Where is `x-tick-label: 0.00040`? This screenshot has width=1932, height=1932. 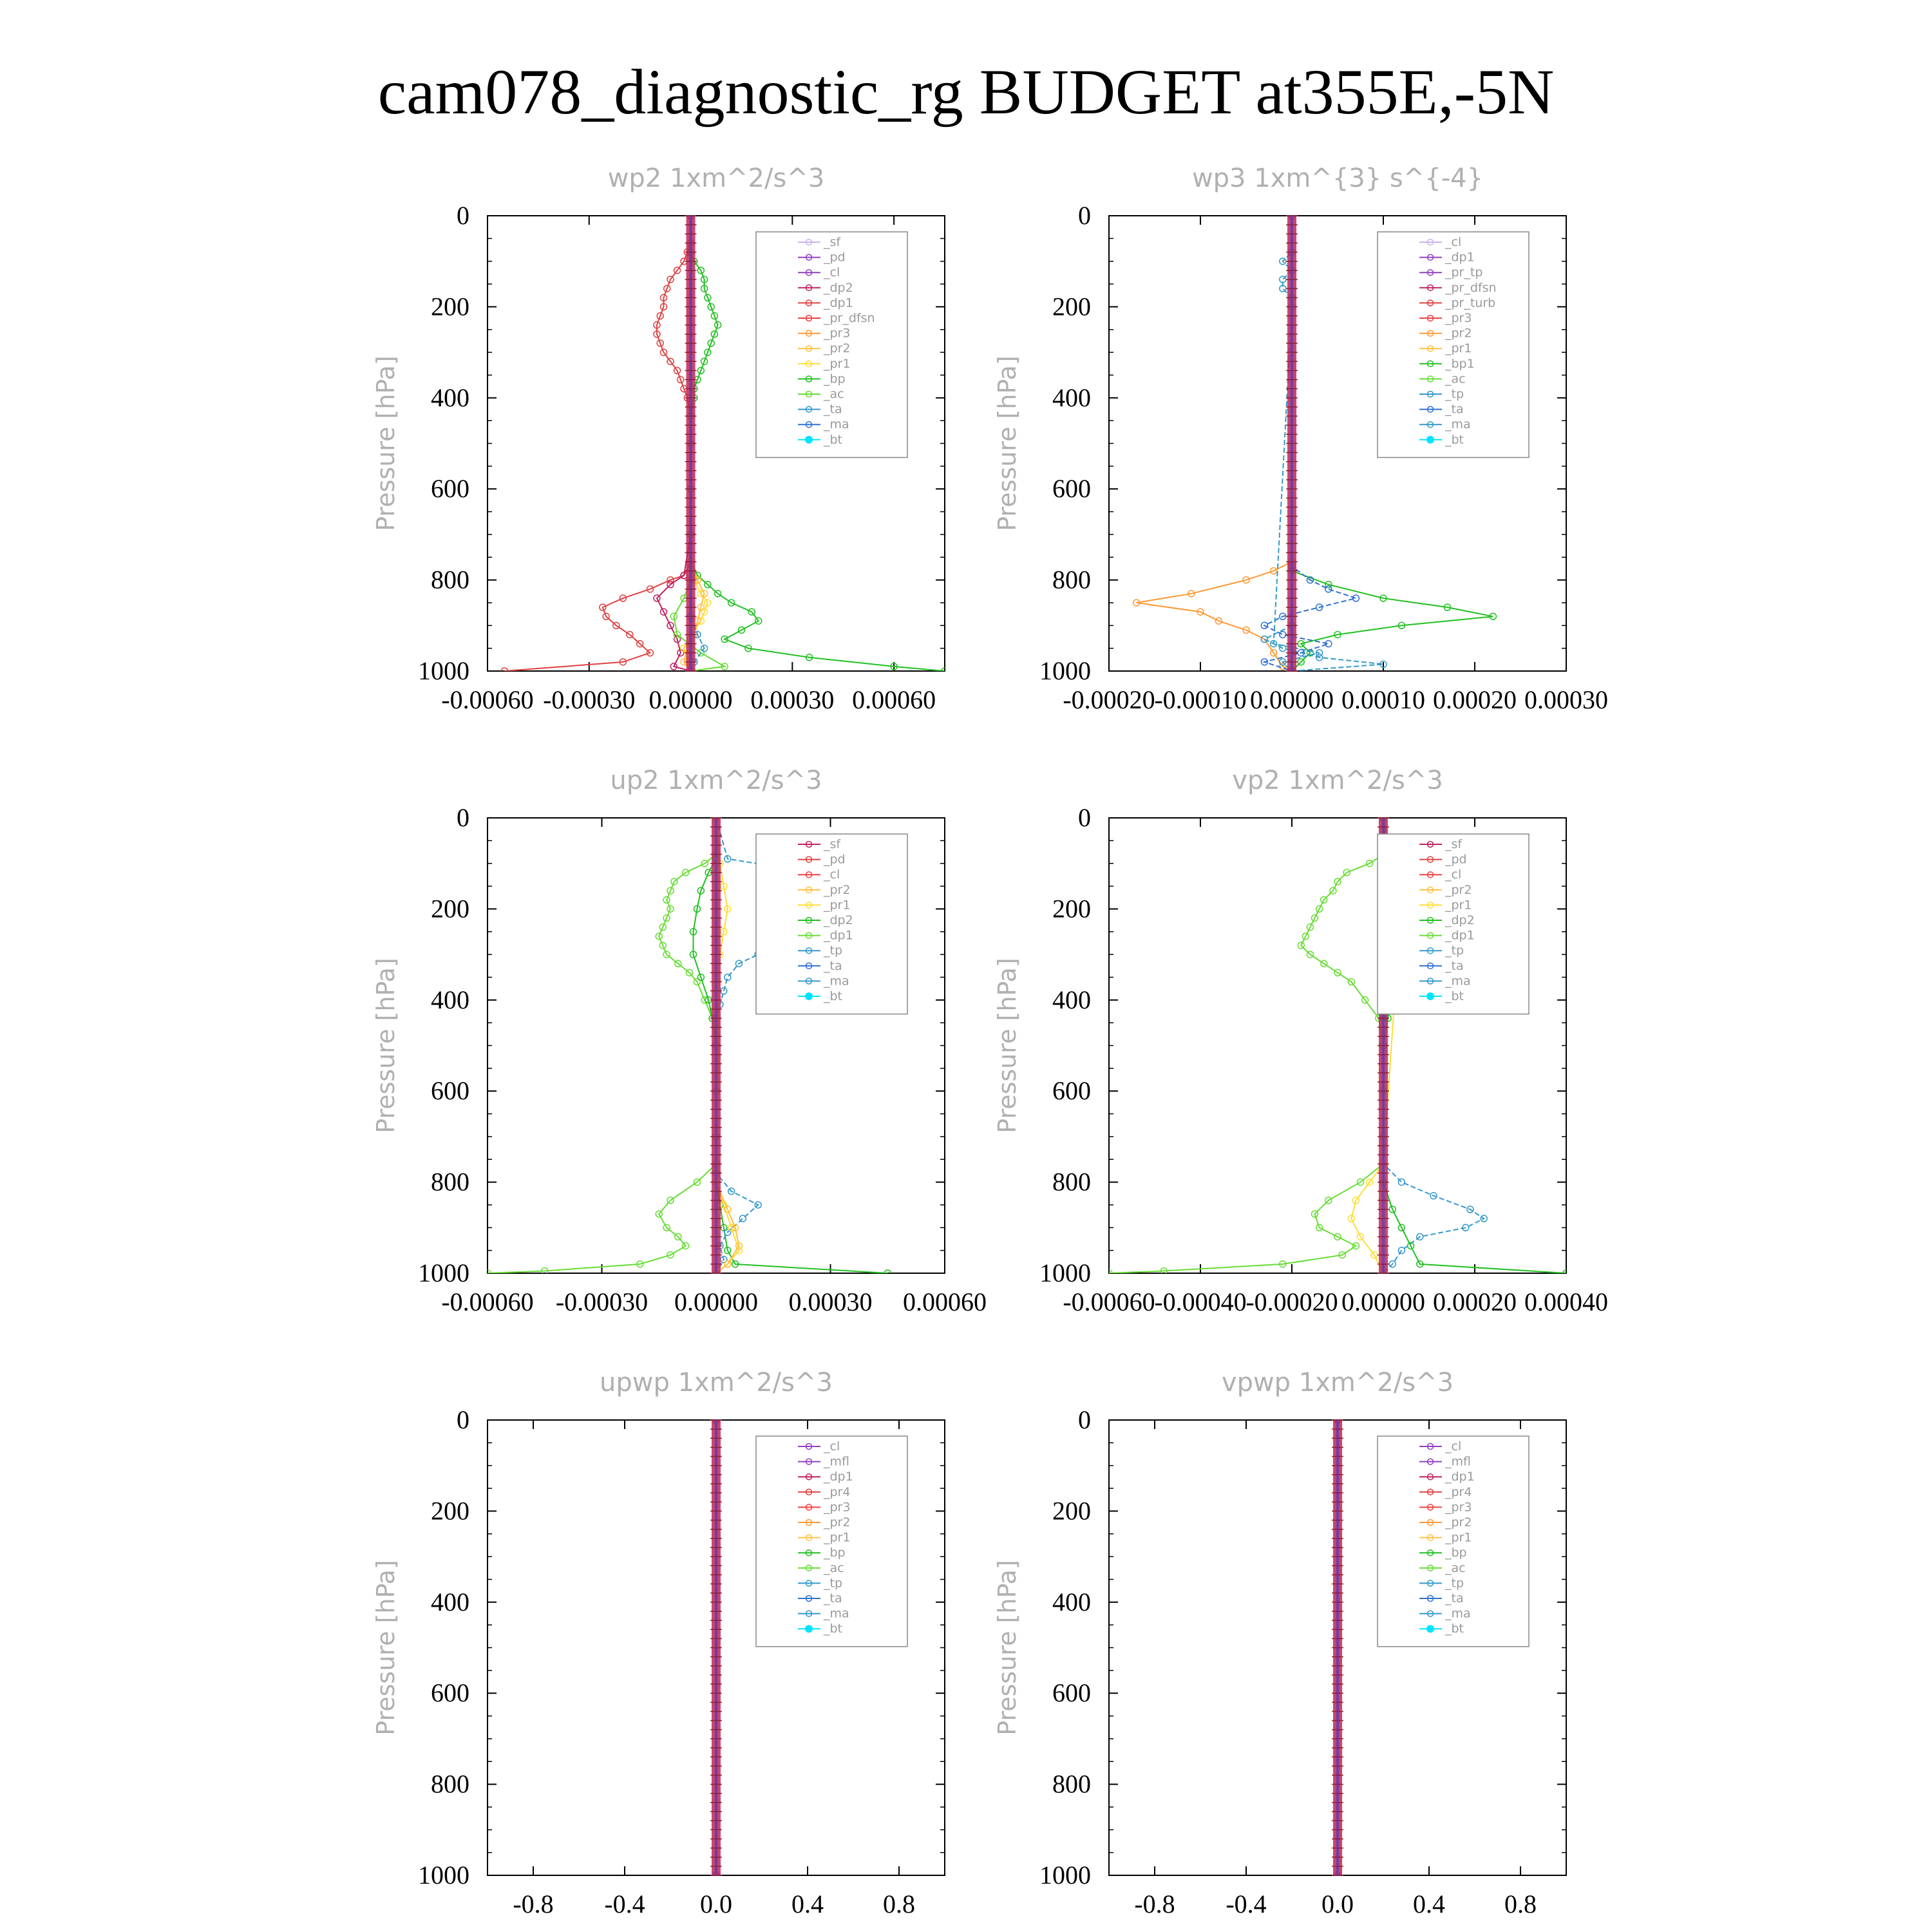
x-tick-label: 0.00040 is located at coordinates (1566, 1301).